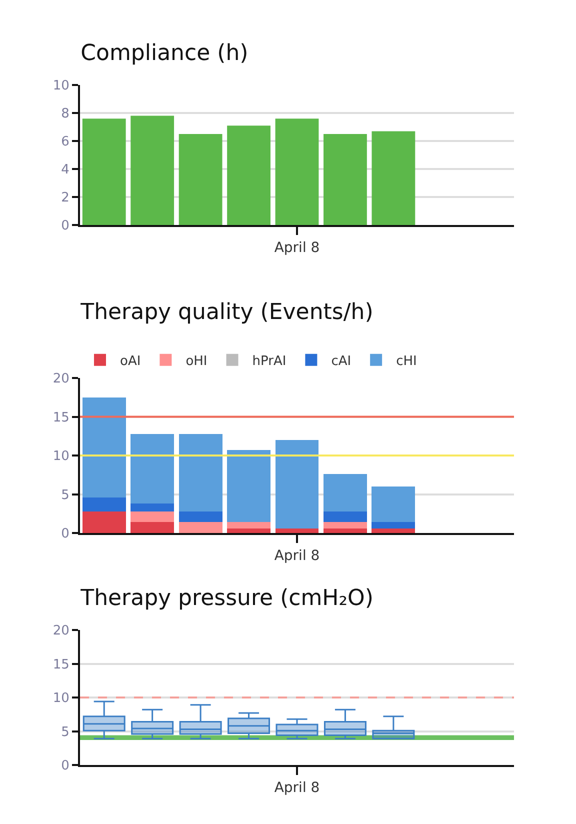 The height and width of the screenshot is (824, 576). Describe the element at coordinates (341, 361) in the screenshot. I see `legend-label: cAI` at that location.